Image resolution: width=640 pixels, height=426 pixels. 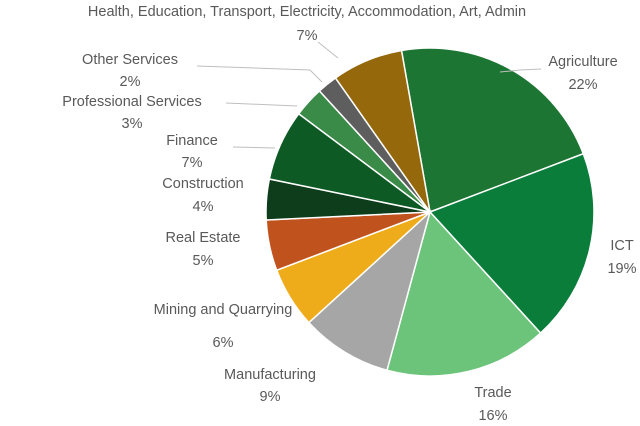 What do you see at coordinates (202, 184) in the screenshot?
I see `slice-label: Construction` at bounding box center [202, 184].